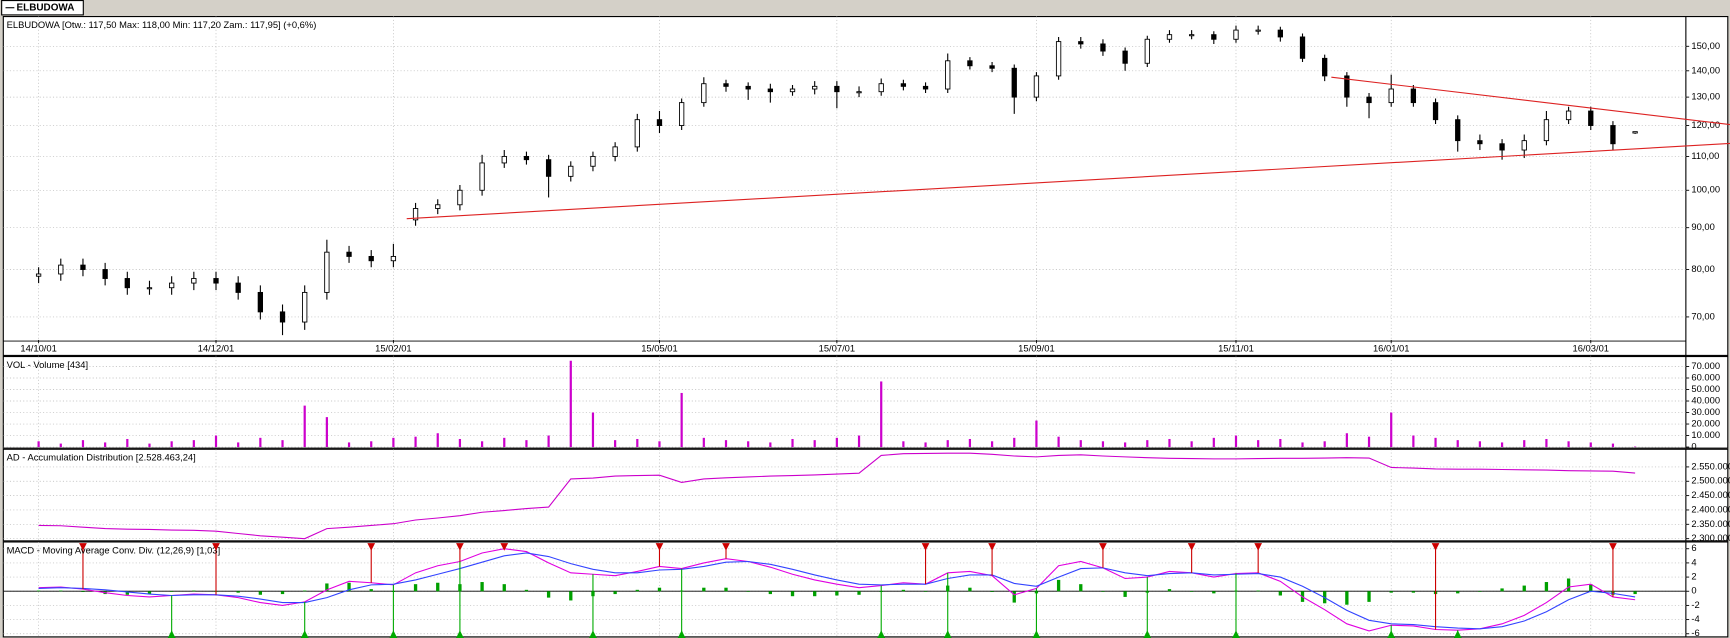  I want to click on y-tick-label: 100,00, so click(1705, 190).